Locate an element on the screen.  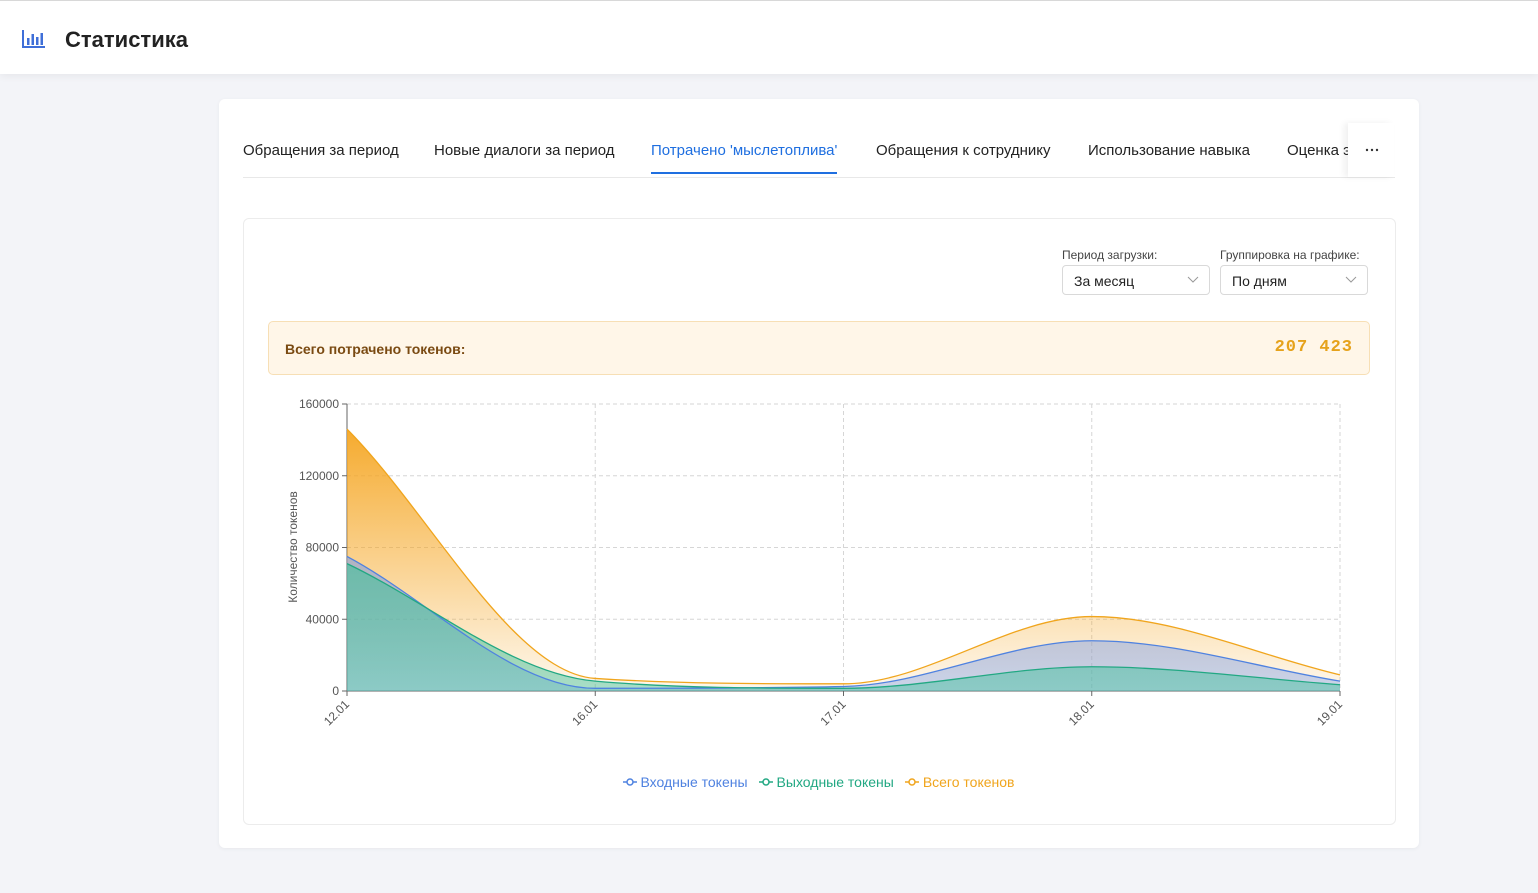
y-tick-label: 40000 is located at coordinates (323, 619).